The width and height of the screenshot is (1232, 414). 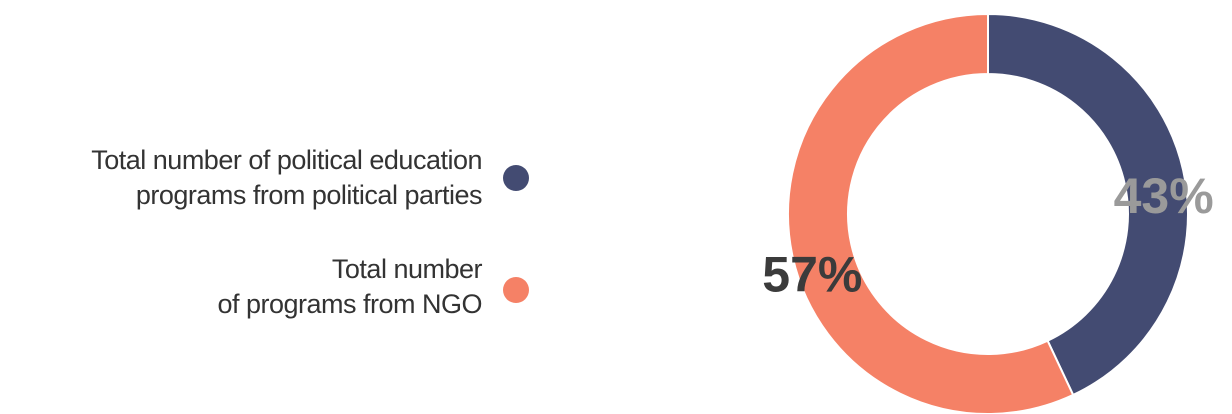 What do you see at coordinates (1164, 196) in the screenshot?
I see `value-label: 43%` at bounding box center [1164, 196].